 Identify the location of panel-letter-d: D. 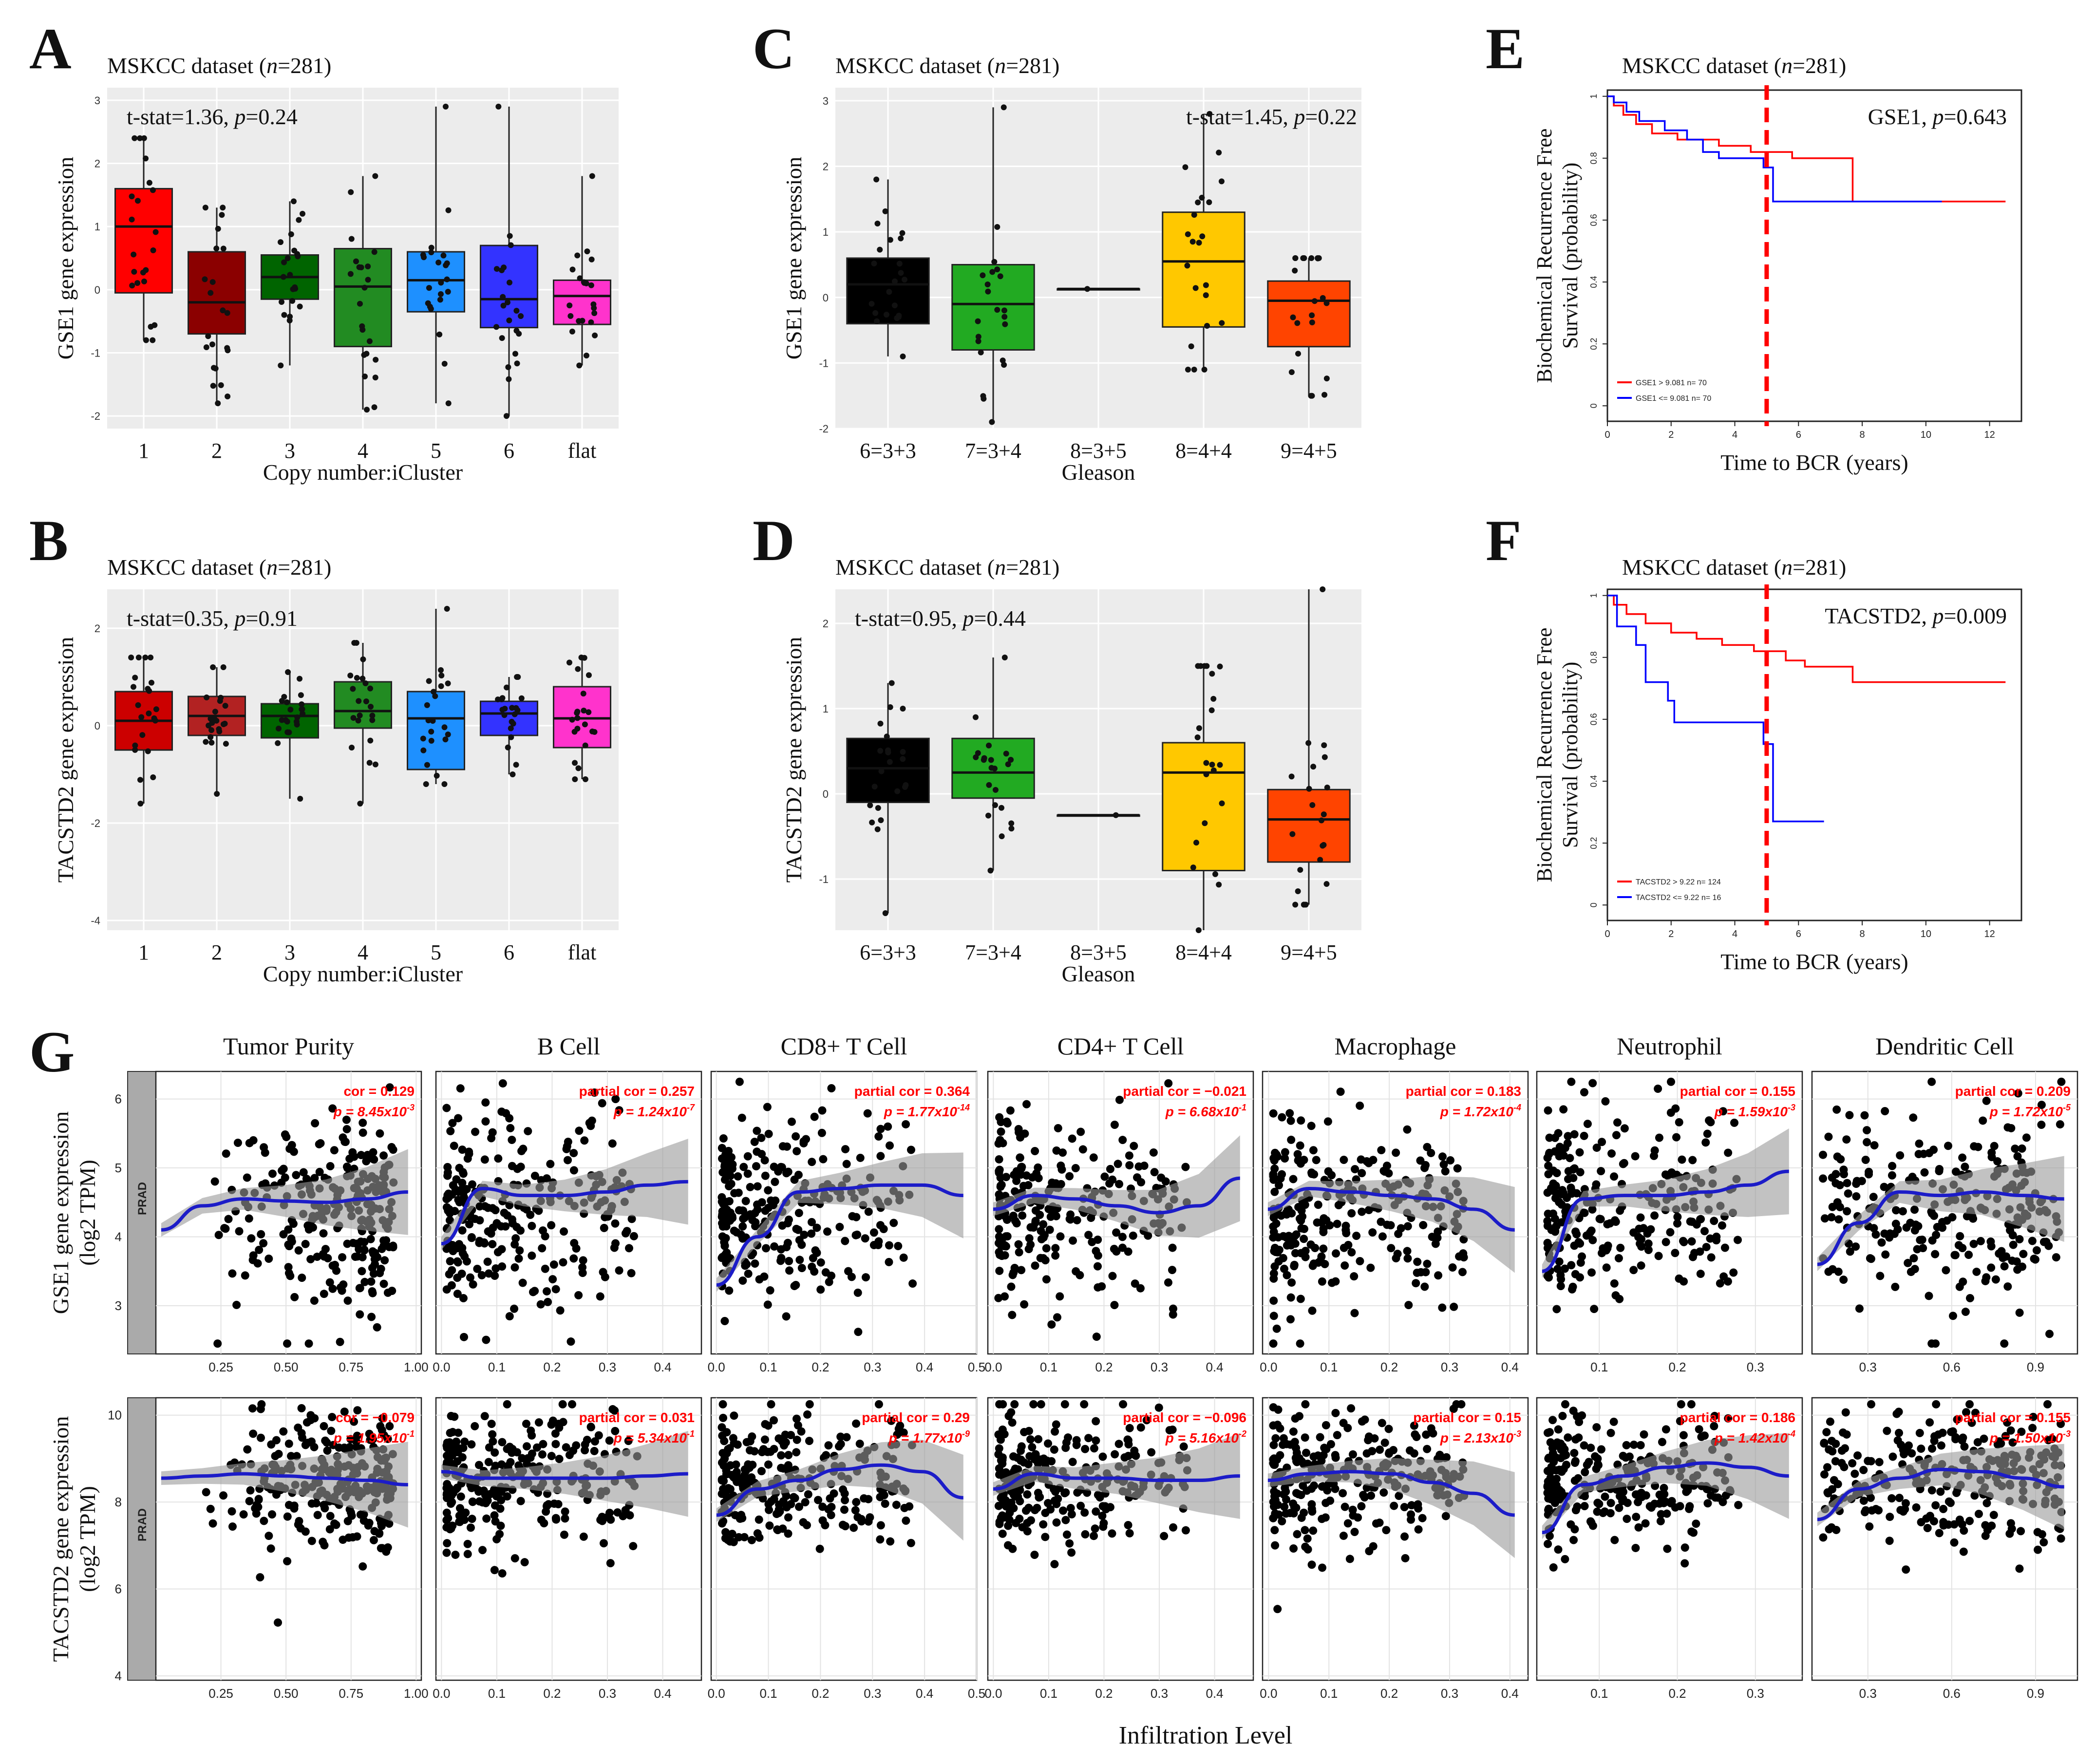
(774, 540).